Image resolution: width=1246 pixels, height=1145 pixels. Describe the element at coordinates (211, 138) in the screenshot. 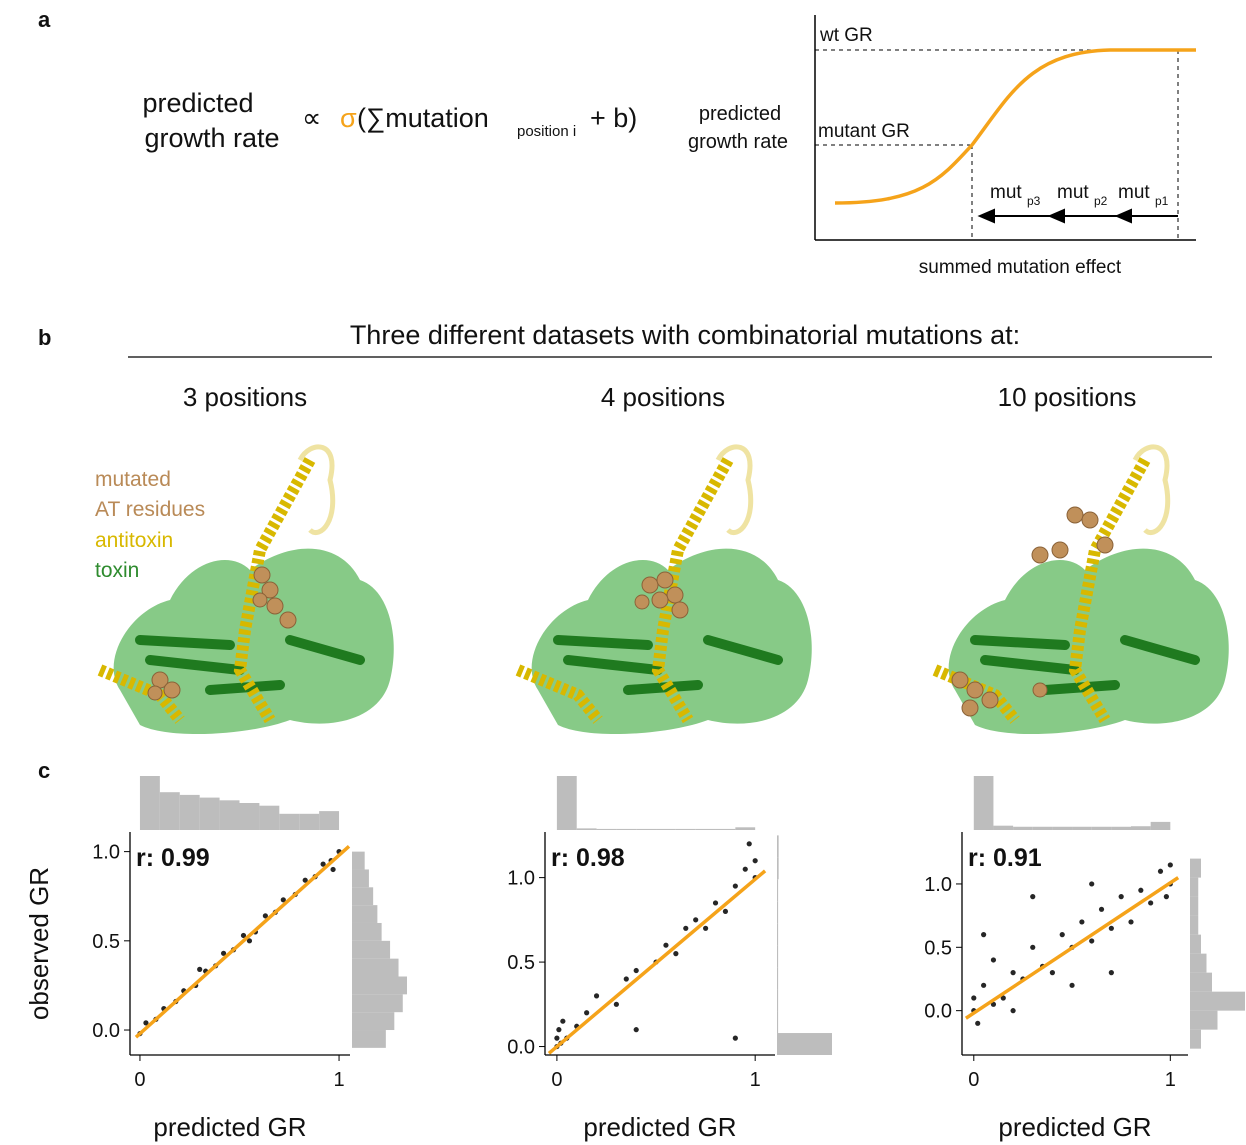

I see `formula-text: growth rate` at that location.